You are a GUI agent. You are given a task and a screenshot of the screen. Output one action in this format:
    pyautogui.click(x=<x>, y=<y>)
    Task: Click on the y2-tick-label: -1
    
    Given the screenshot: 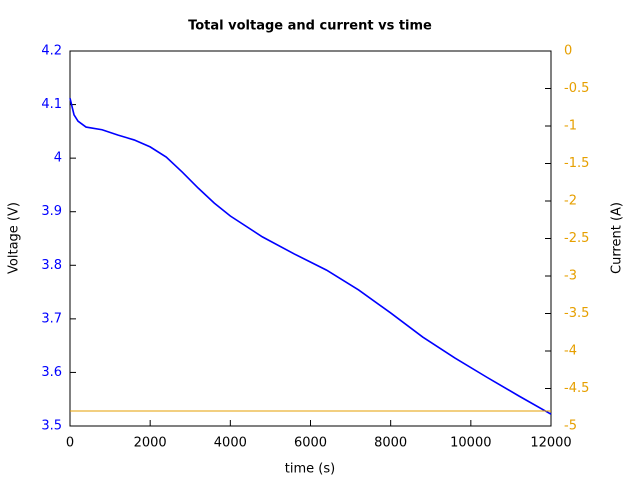 What is the action you would take?
    pyautogui.click(x=570, y=126)
    